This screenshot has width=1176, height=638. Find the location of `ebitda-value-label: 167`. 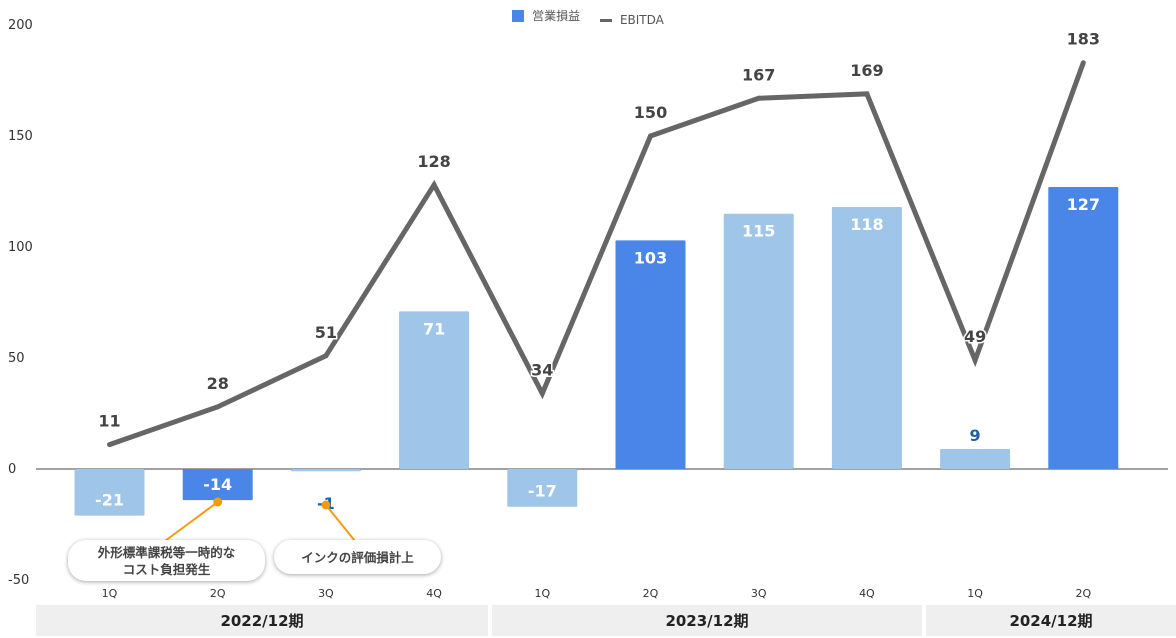

ebitda-value-label: 167 is located at coordinates (758, 74).